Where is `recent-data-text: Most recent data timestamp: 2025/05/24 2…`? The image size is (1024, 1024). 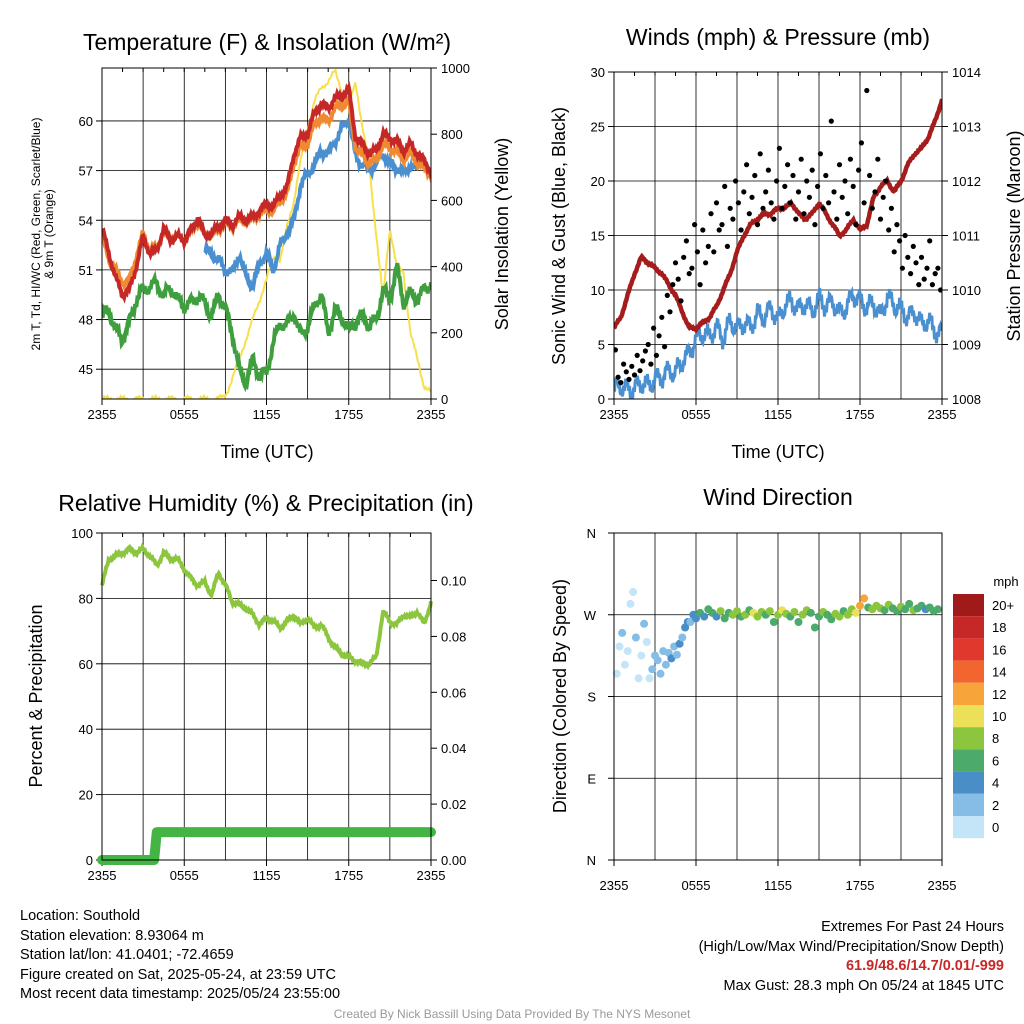
recent-data-text: Most recent data timestamp: 2025/05/24 2… is located at coordinates (180, 994).